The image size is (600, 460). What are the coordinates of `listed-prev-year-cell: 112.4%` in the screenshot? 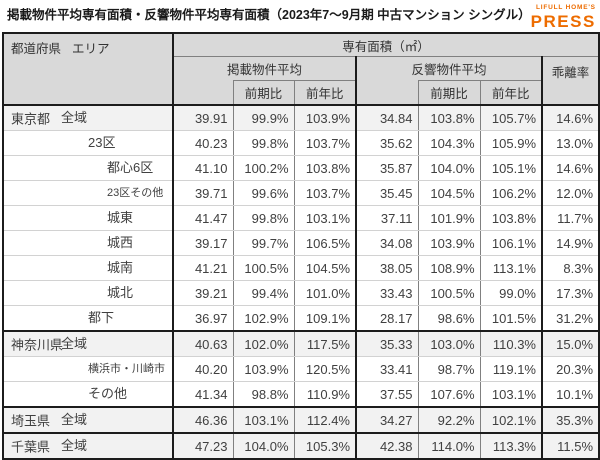 It's located at (325, 420).